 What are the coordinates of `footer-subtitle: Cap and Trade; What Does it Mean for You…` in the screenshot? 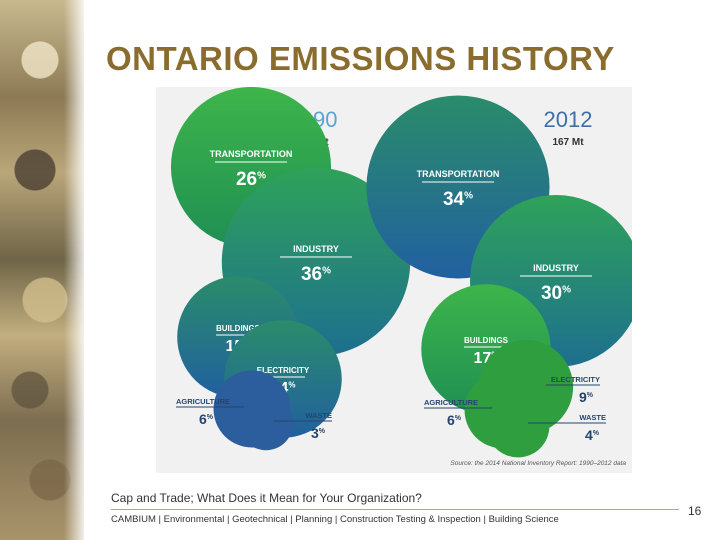 It's located at (266, 498).